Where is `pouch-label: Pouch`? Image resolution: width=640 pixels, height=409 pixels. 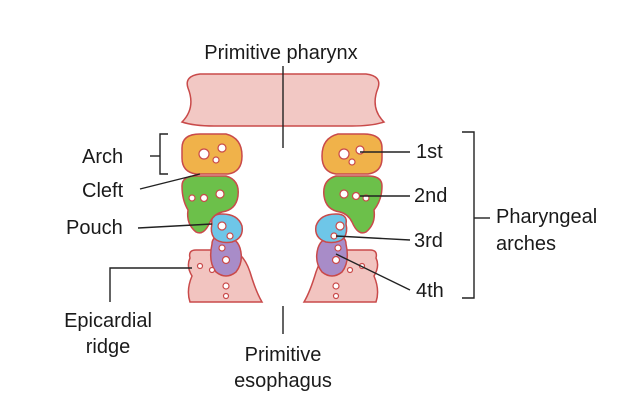 pouch-label: Pouch is located at coordinates (94, 228).